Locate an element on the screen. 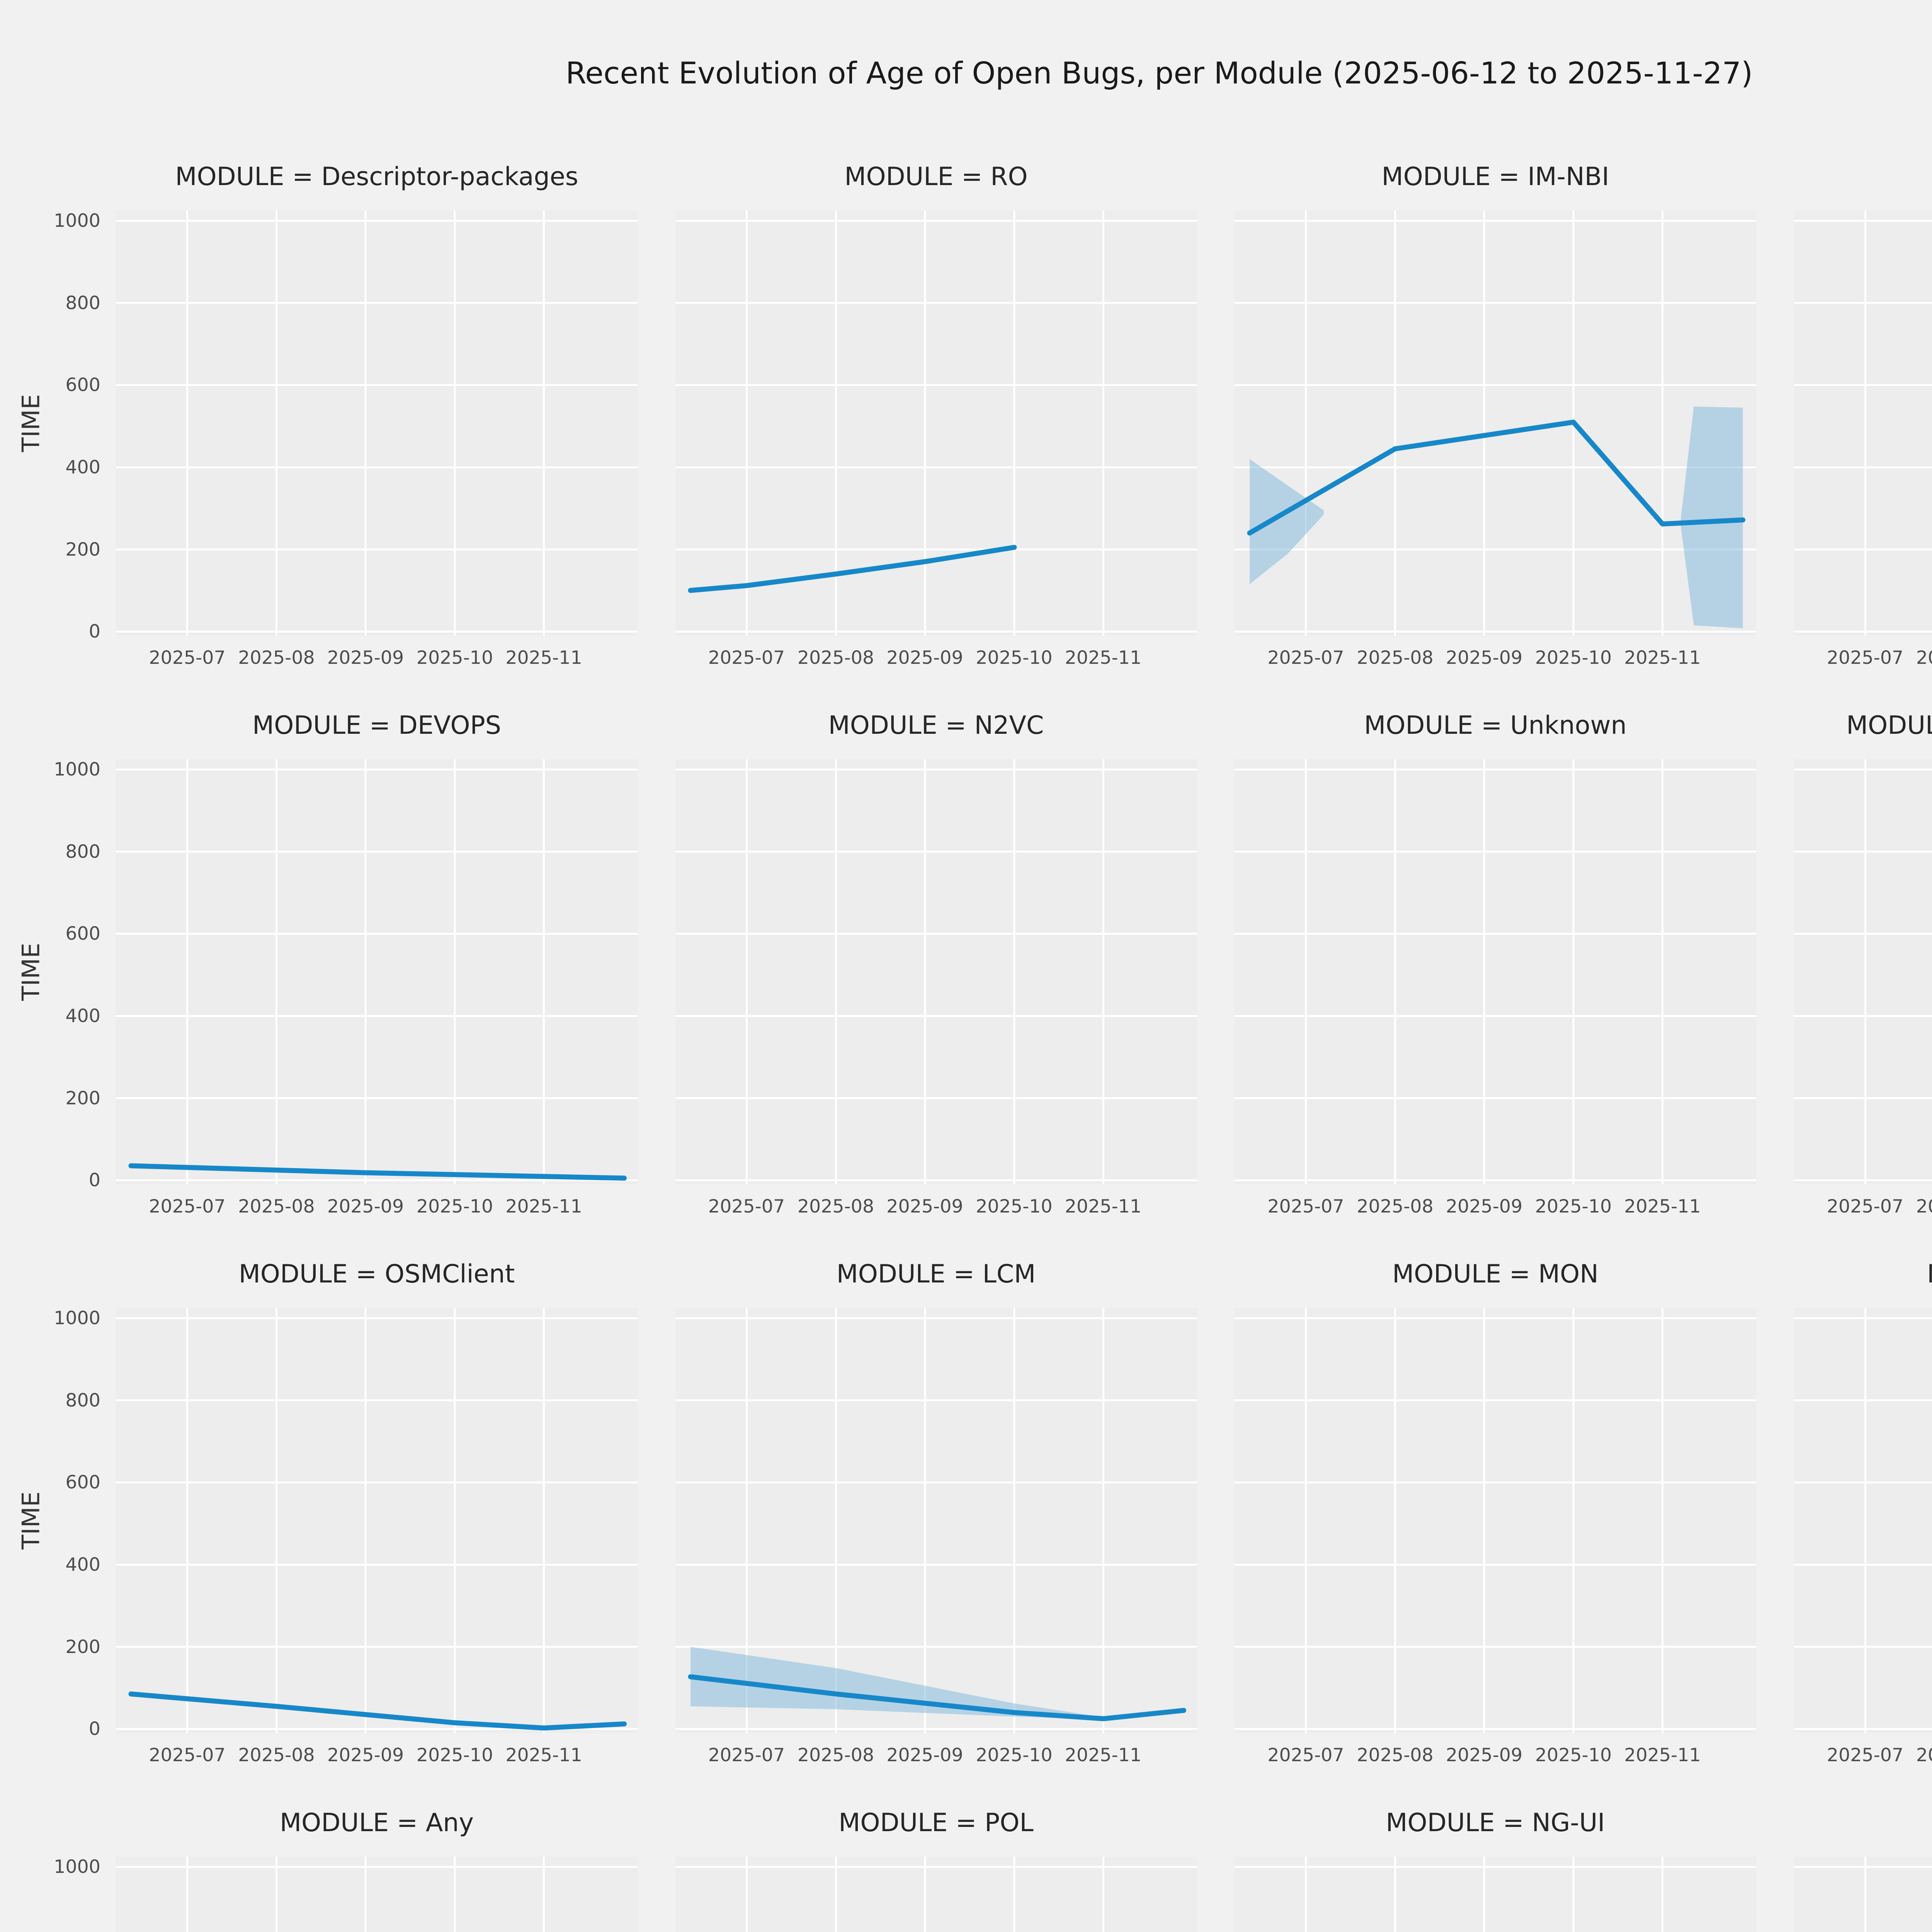 The width and height of the screenshot is (1932, 1932). facet-title: MODULE = Any is located at coordinates (376, 1823).